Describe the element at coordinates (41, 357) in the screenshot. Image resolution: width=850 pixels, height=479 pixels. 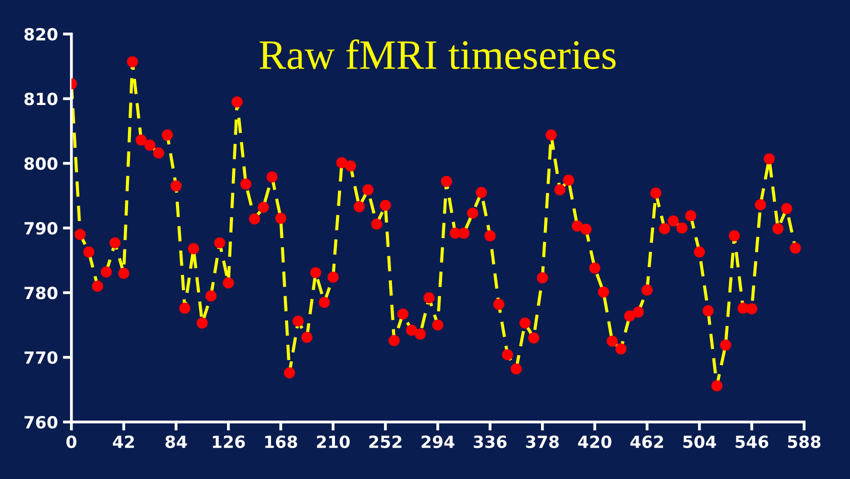
I see `y-tick-label: 770` at that location.